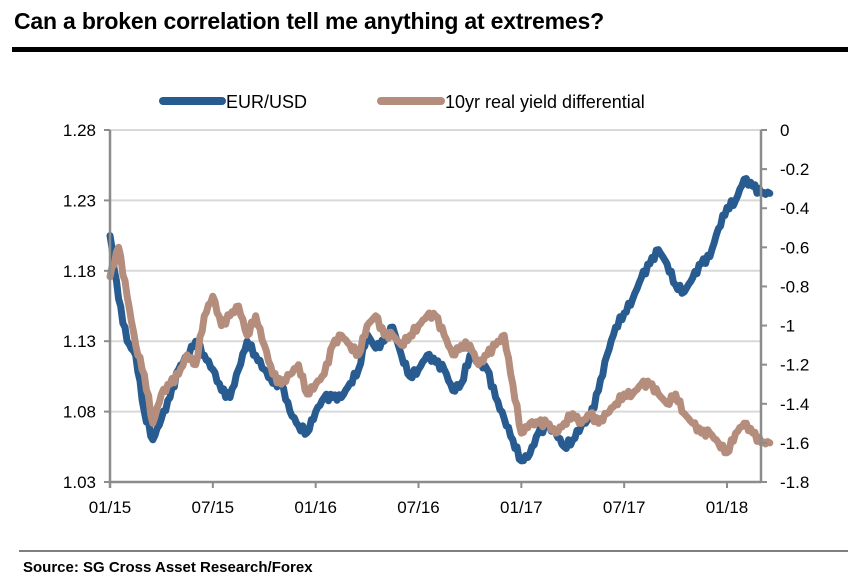  What do you see at coordinates (727, 507) in the screenshot?
I see `x-axis-tick-label: 01/18` at bounding box center [727, 507].